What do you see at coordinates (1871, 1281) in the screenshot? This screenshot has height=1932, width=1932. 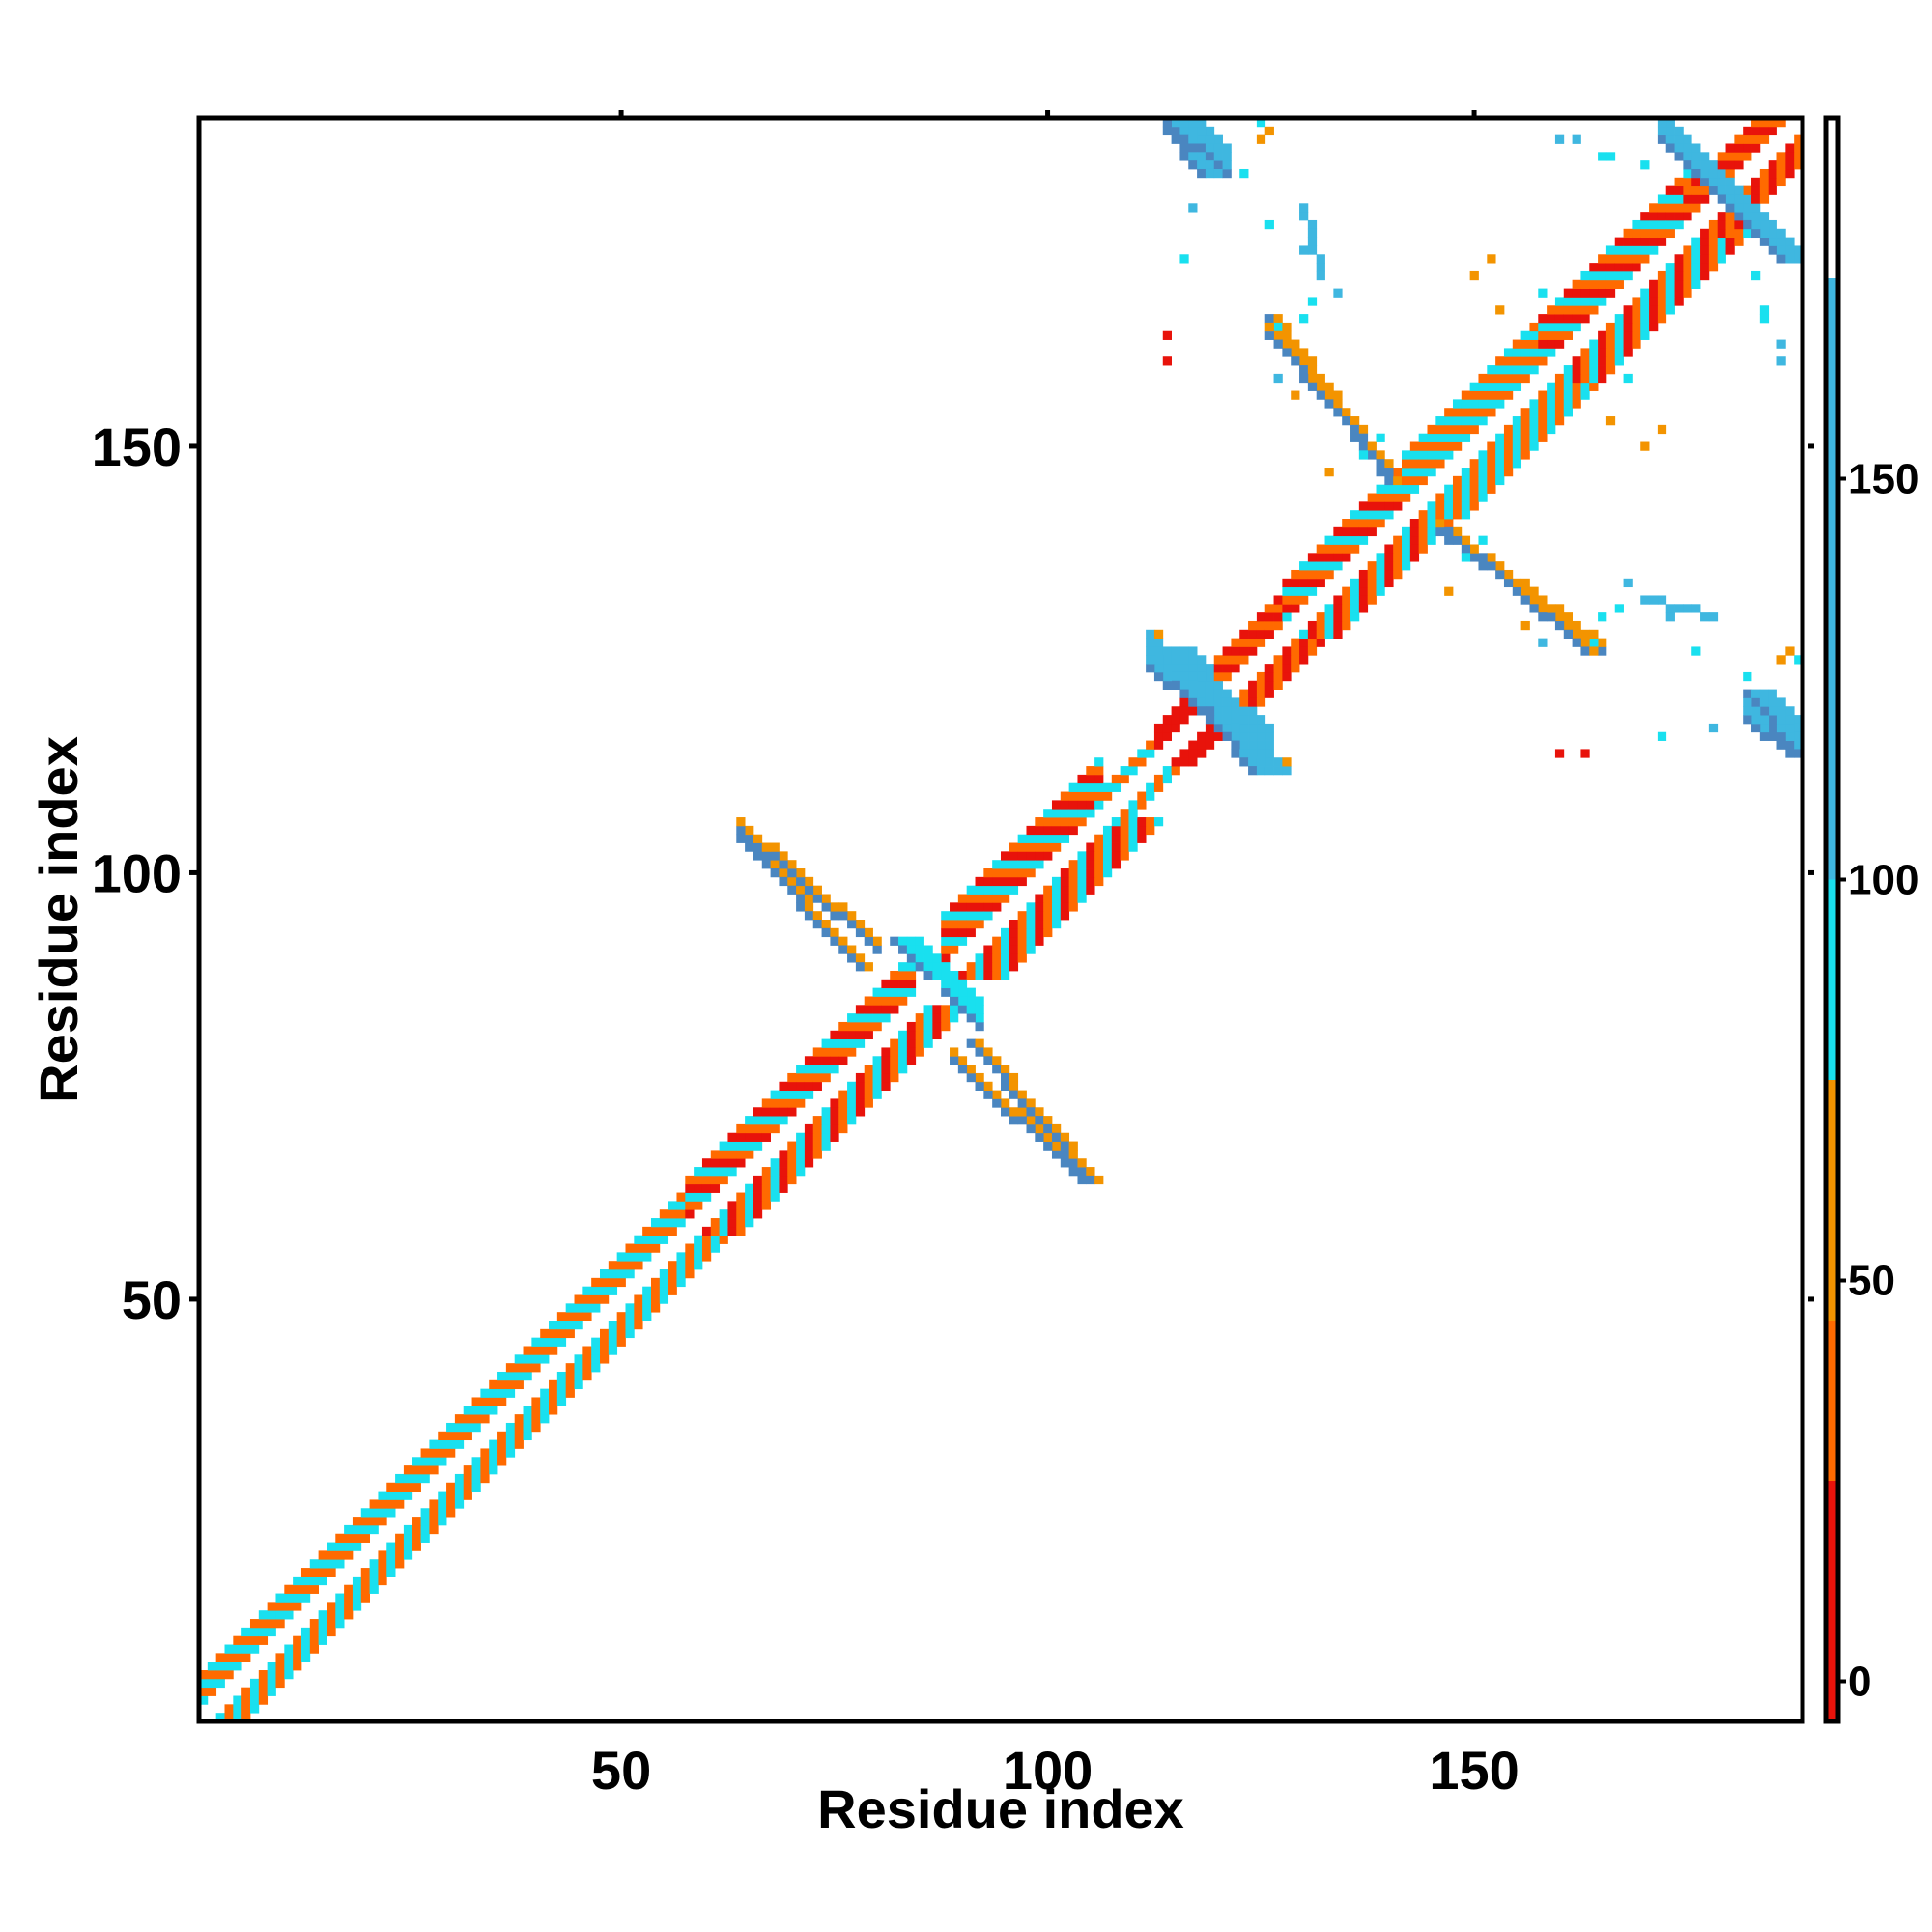 I see `colorbar-tick-label: 50` at bounding box center [1871, 1281].